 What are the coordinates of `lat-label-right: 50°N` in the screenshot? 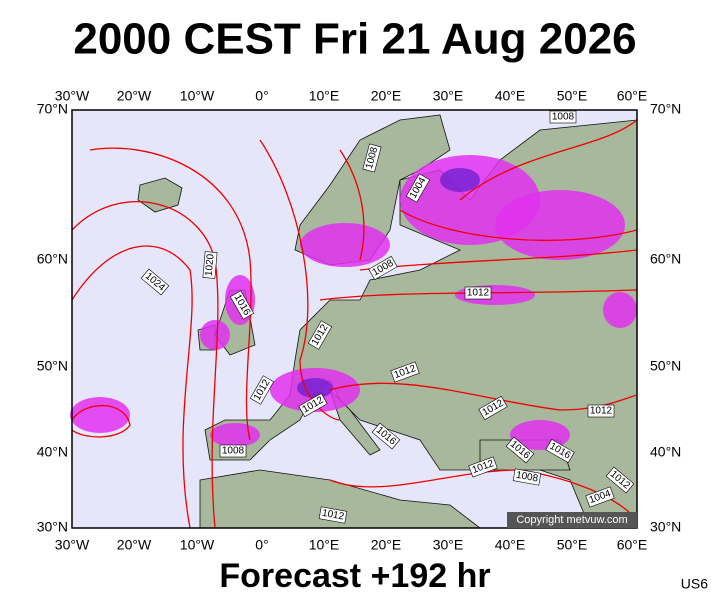 It's located at (665, 366).